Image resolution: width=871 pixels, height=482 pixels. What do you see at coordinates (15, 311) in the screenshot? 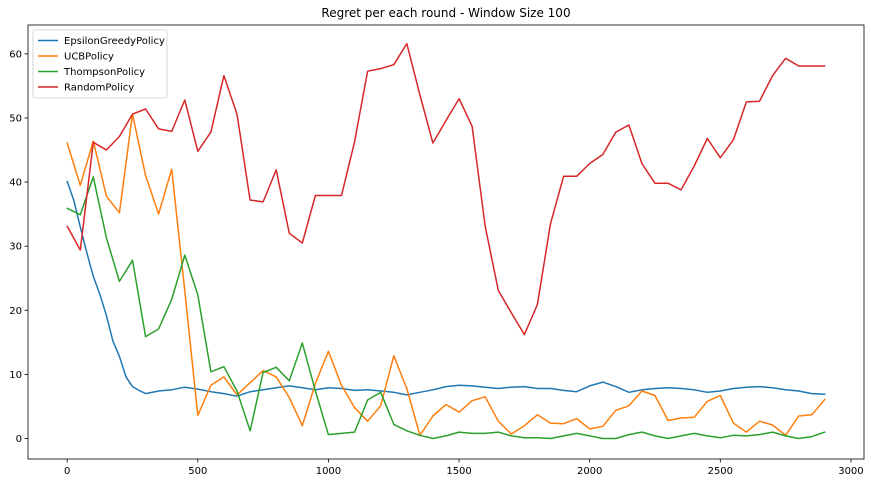
I see `y-tick-label: 20` at bounding box center [15, 311].